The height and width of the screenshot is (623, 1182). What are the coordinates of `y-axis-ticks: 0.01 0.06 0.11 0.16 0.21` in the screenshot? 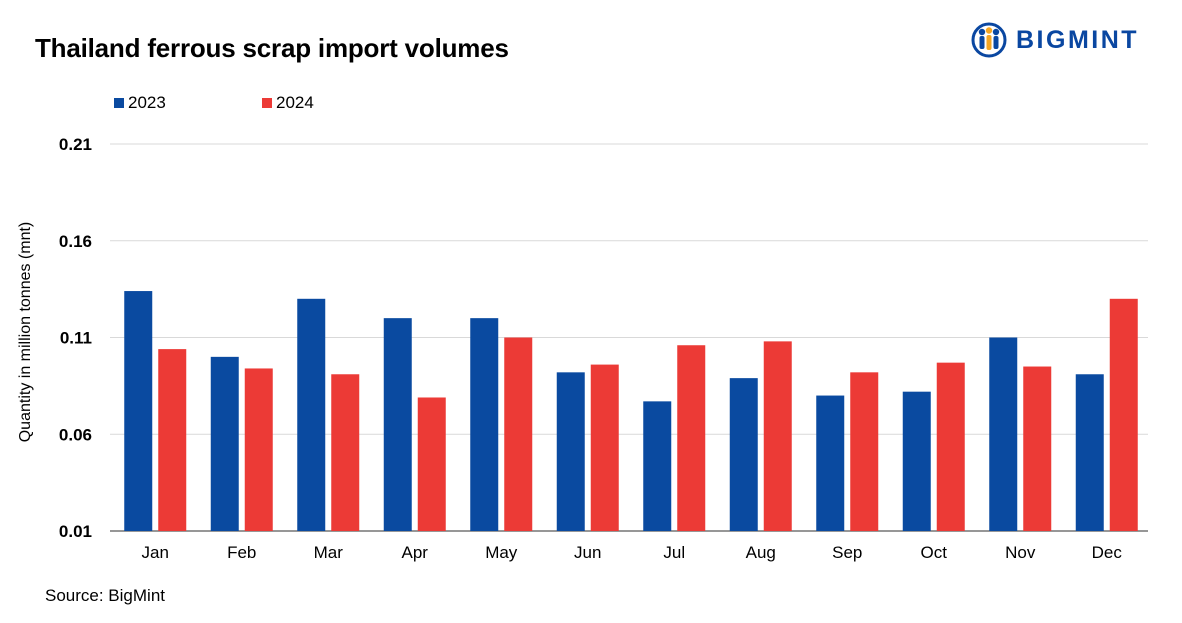 It's located at (75, 338).